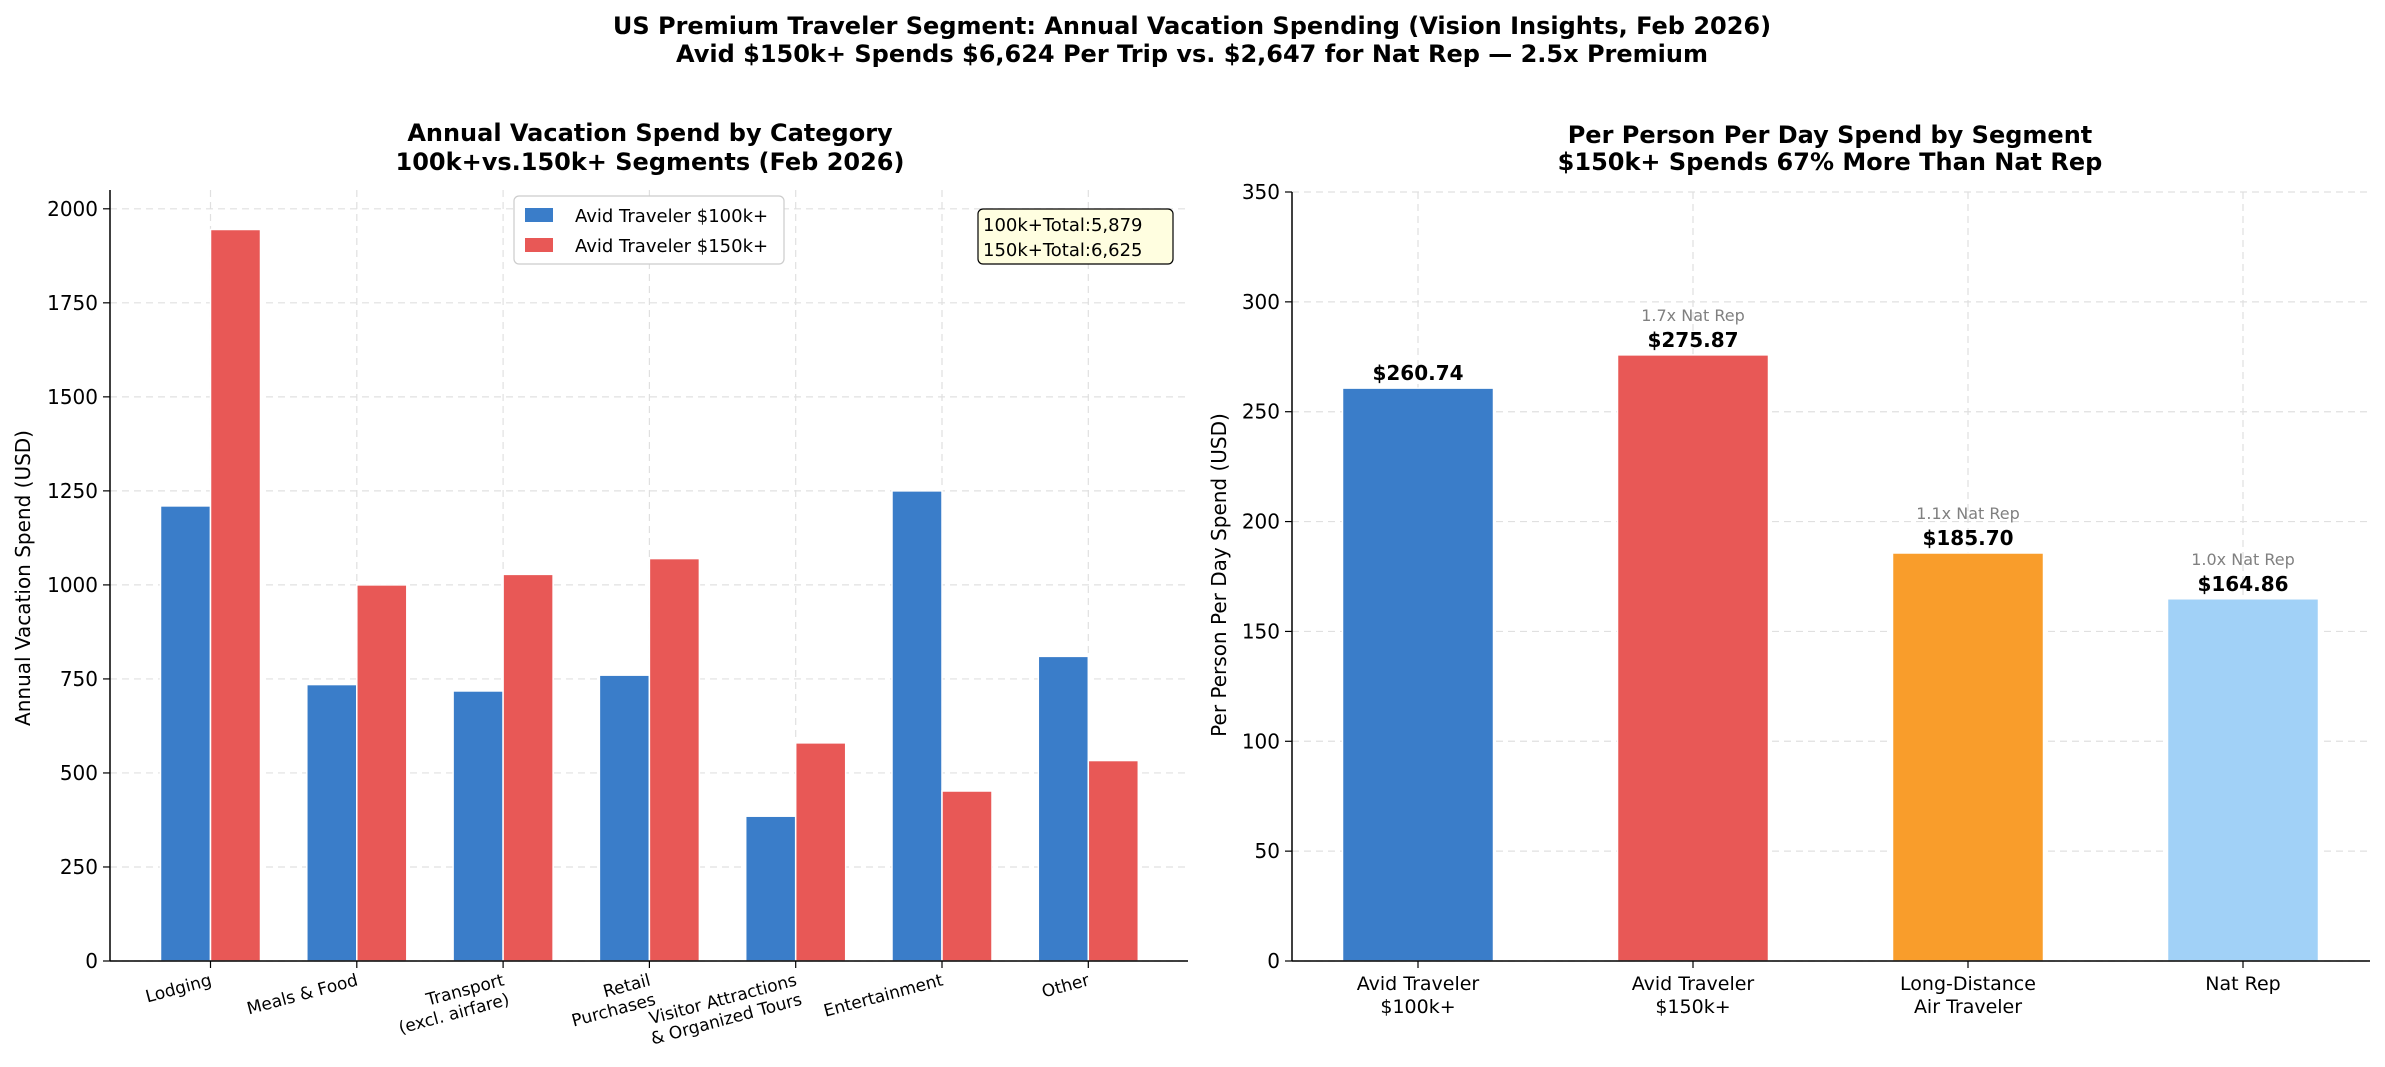 The width and height of the screenshot is (2385, 1067). I want to click on y-tick-label: 2000, so click(72, 209).